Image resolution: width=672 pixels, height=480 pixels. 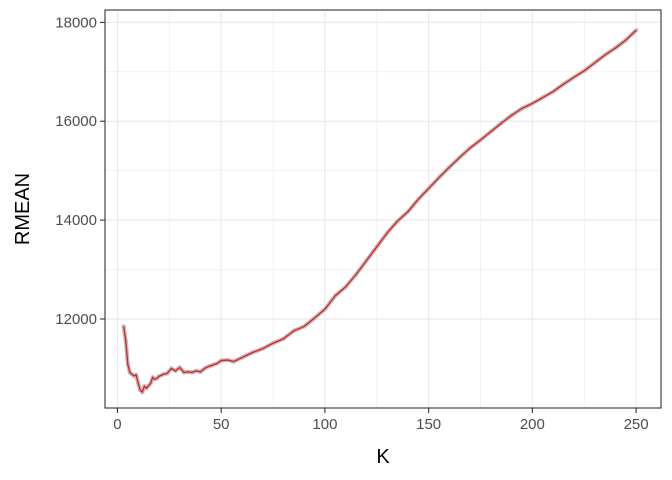 What do you see at coordinates (428, 424) in the screenshot?
I see `x-tick-label: 150` at bounding box center [428, 424].